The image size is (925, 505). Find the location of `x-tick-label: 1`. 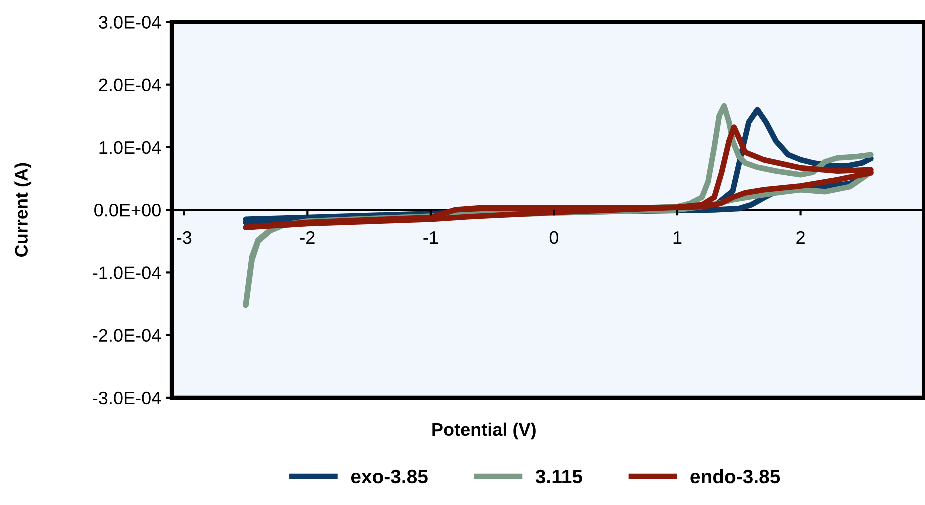

x-tick-label: 1 is located at coordinates (678, 238).